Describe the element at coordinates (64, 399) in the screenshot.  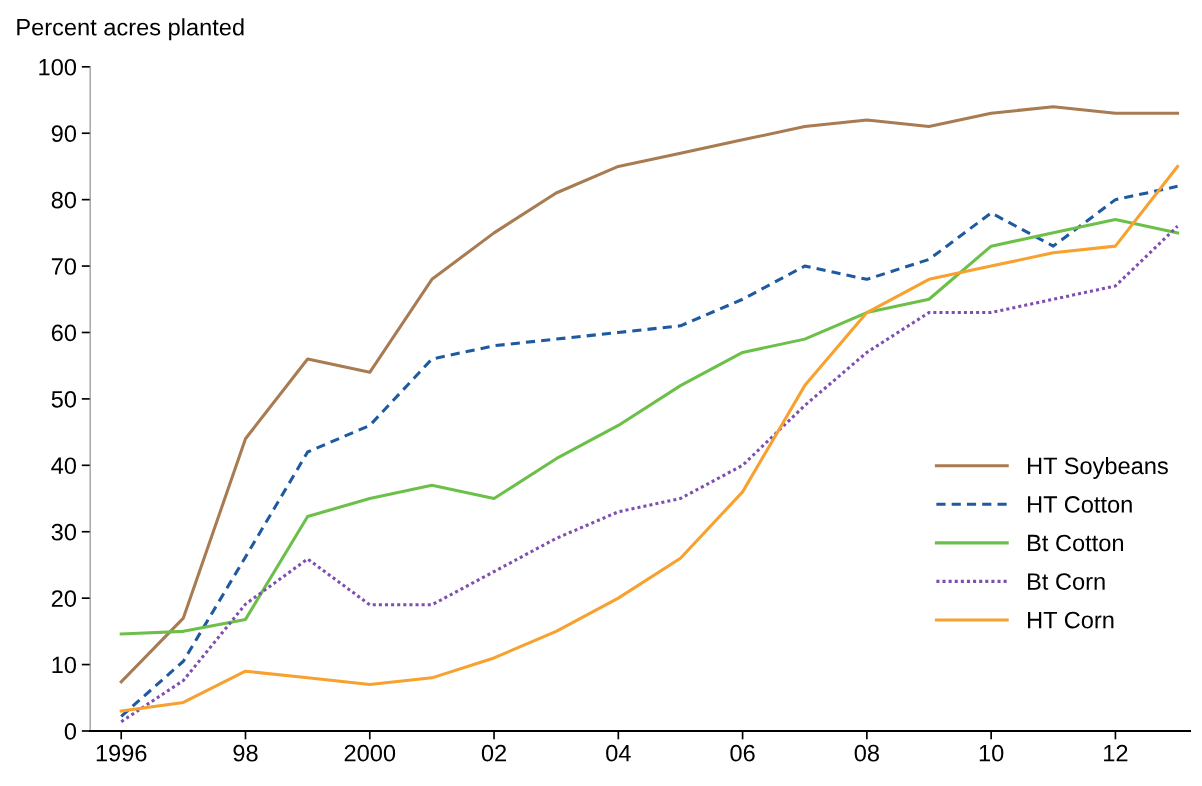
I see `y-tick-label: 50` at that location.